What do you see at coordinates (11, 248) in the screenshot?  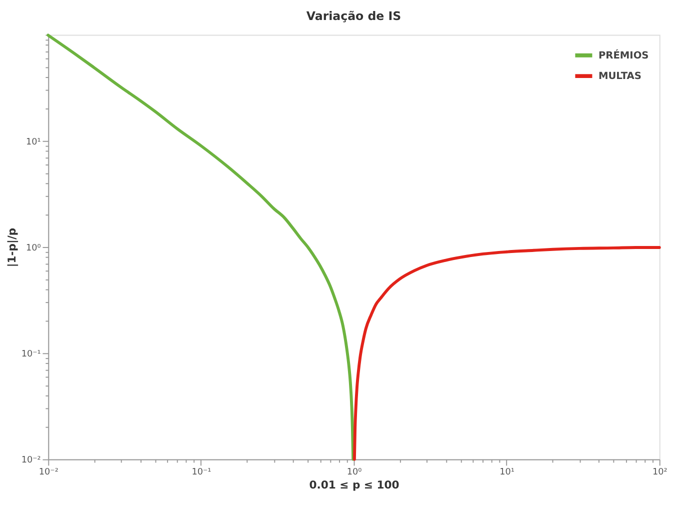 I see `y-axis-title: |1-p|/p` at bounding box center [11, 248].